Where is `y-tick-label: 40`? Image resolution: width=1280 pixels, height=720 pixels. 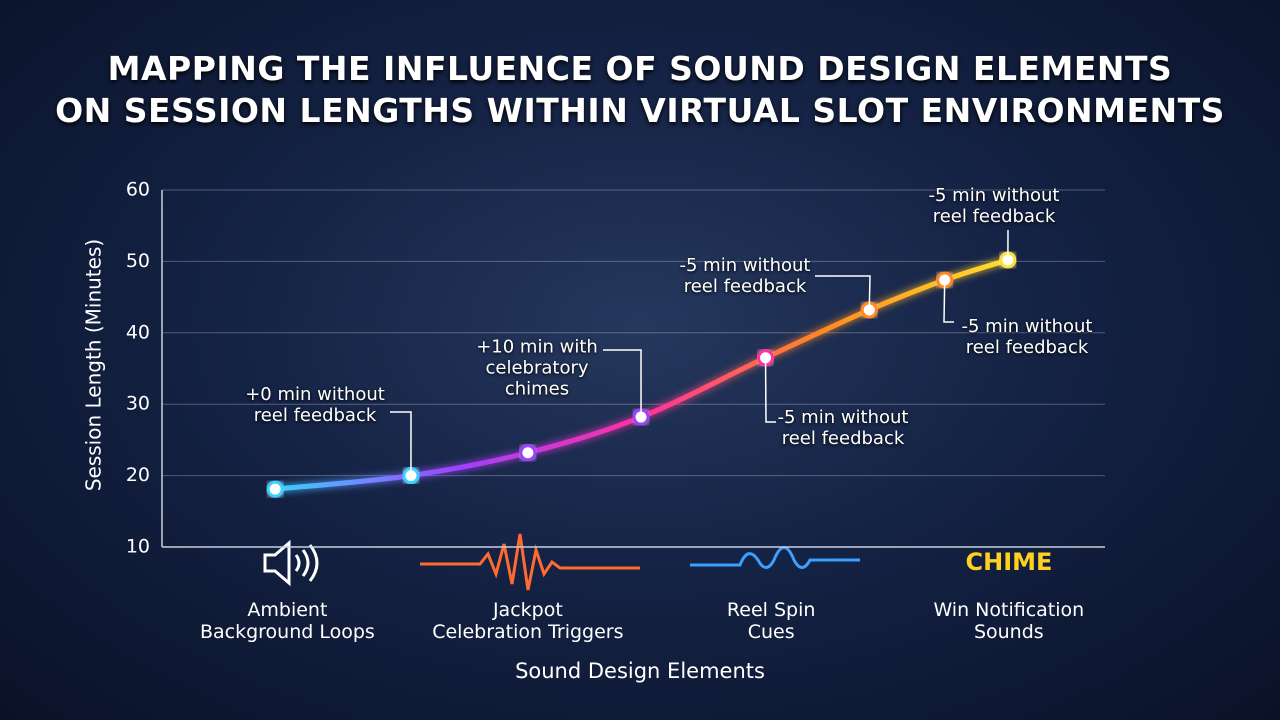
y-tick-label: 40 is located at coordinates (138, 332).